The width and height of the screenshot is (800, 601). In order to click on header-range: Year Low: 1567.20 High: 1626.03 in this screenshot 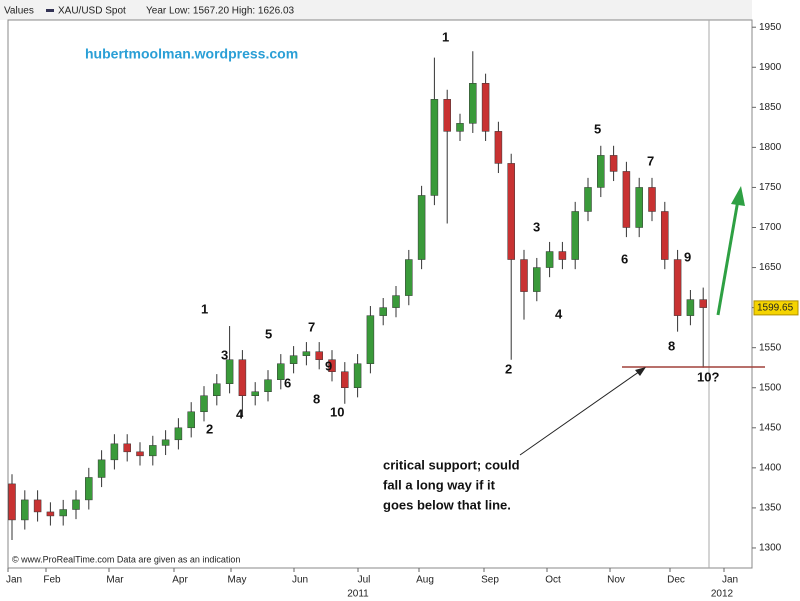, I will do `click(220, 11)`.